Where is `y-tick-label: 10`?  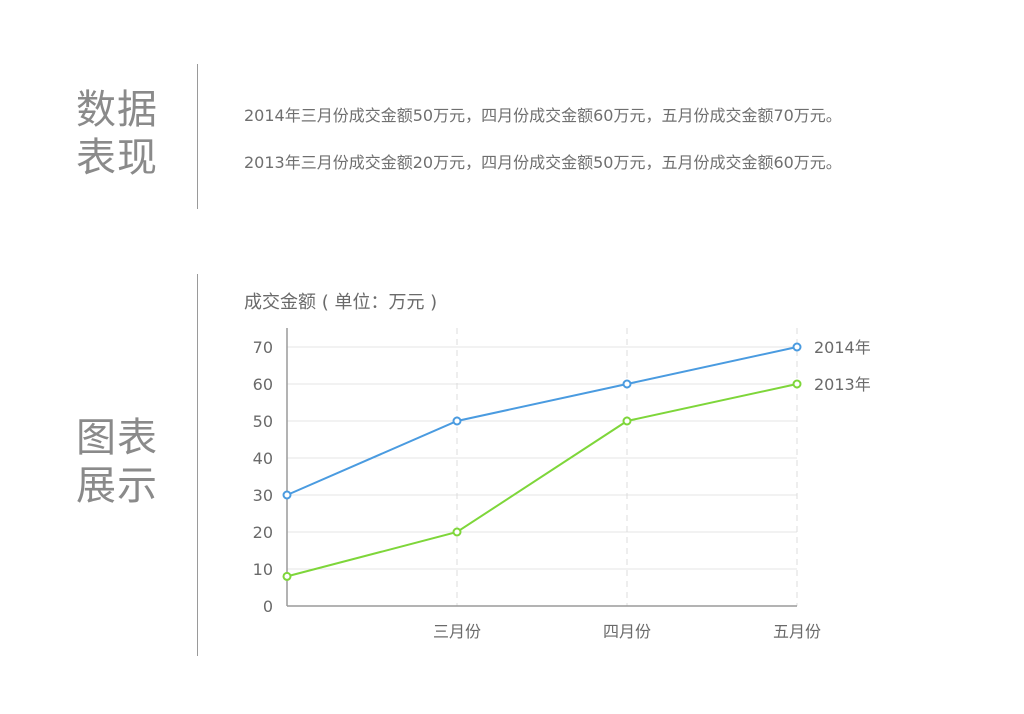 y-tick-label: 10 is located at coordinates (263, 569).